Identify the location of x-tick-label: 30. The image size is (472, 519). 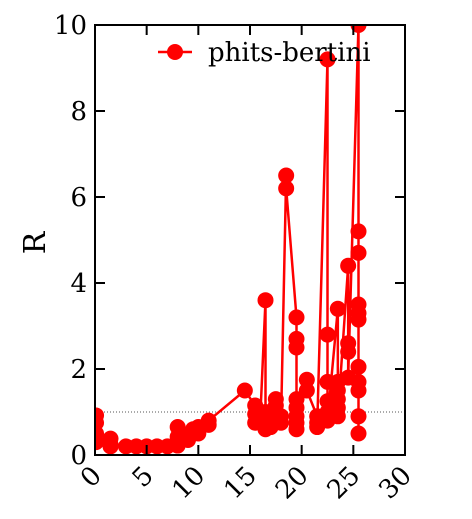
(395, 483).